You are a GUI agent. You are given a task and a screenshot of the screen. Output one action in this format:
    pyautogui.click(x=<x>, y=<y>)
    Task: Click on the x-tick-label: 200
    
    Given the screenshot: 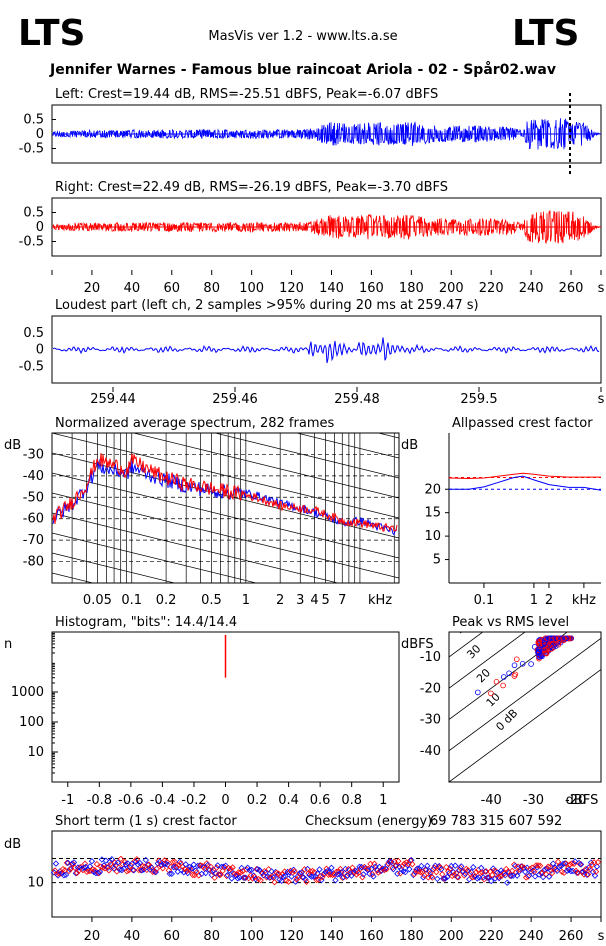 What is the action you would take?
    pyautogui.click(x=451, y=936)
    